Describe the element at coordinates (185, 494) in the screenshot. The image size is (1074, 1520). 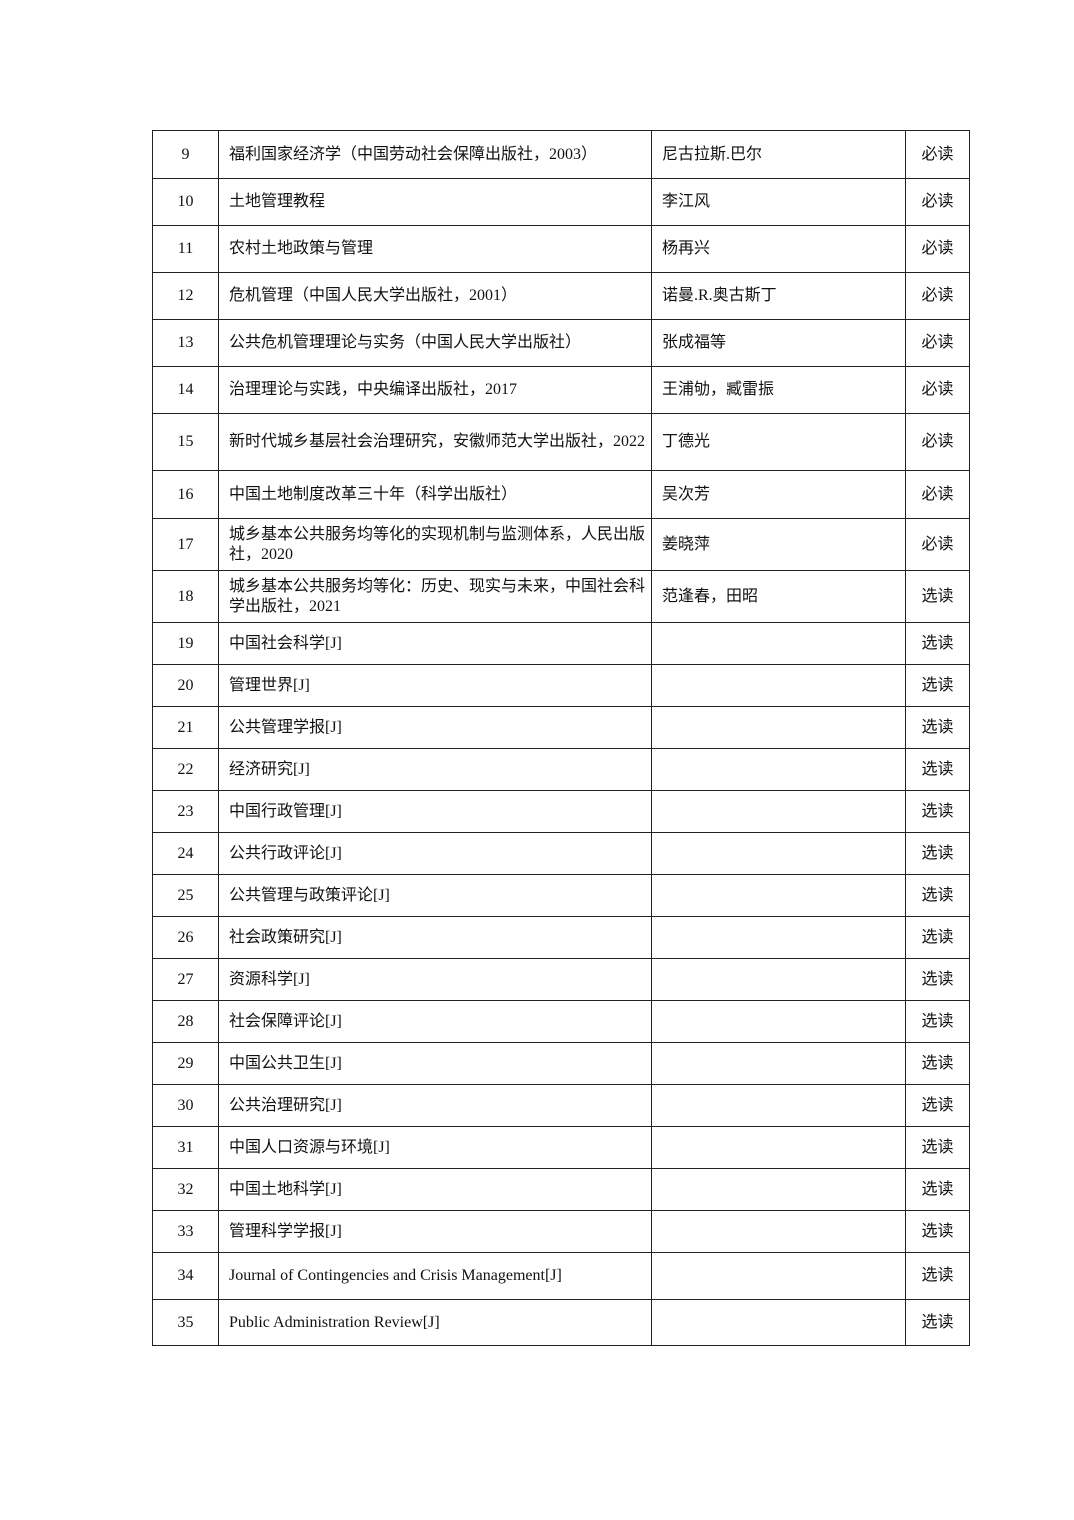
I see `row-number: 16` at that location.